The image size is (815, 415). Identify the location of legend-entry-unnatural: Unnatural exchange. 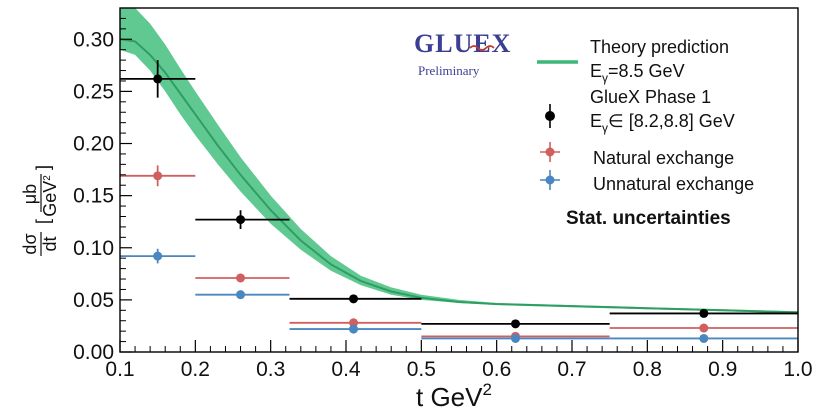
(647, 182).